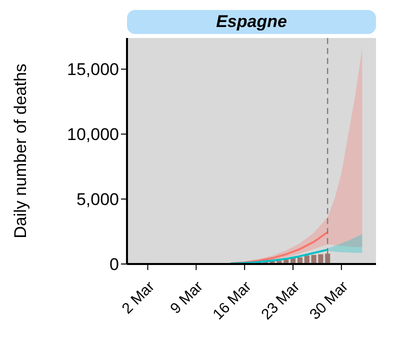 The image size is (400, 339). Describe the element at coordinates (93, 70) in the screenshot. I see `y-tick-label: 15,000` at that location.